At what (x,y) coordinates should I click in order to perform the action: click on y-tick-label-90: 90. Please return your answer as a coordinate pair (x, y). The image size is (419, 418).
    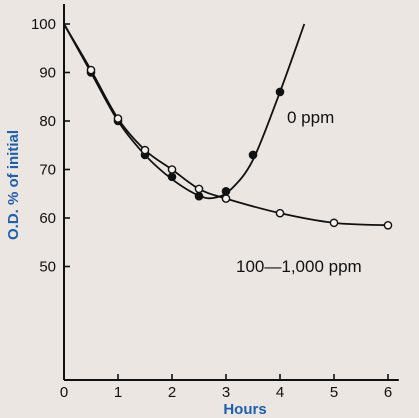
    Looking at the image, I should click on (47, 73).